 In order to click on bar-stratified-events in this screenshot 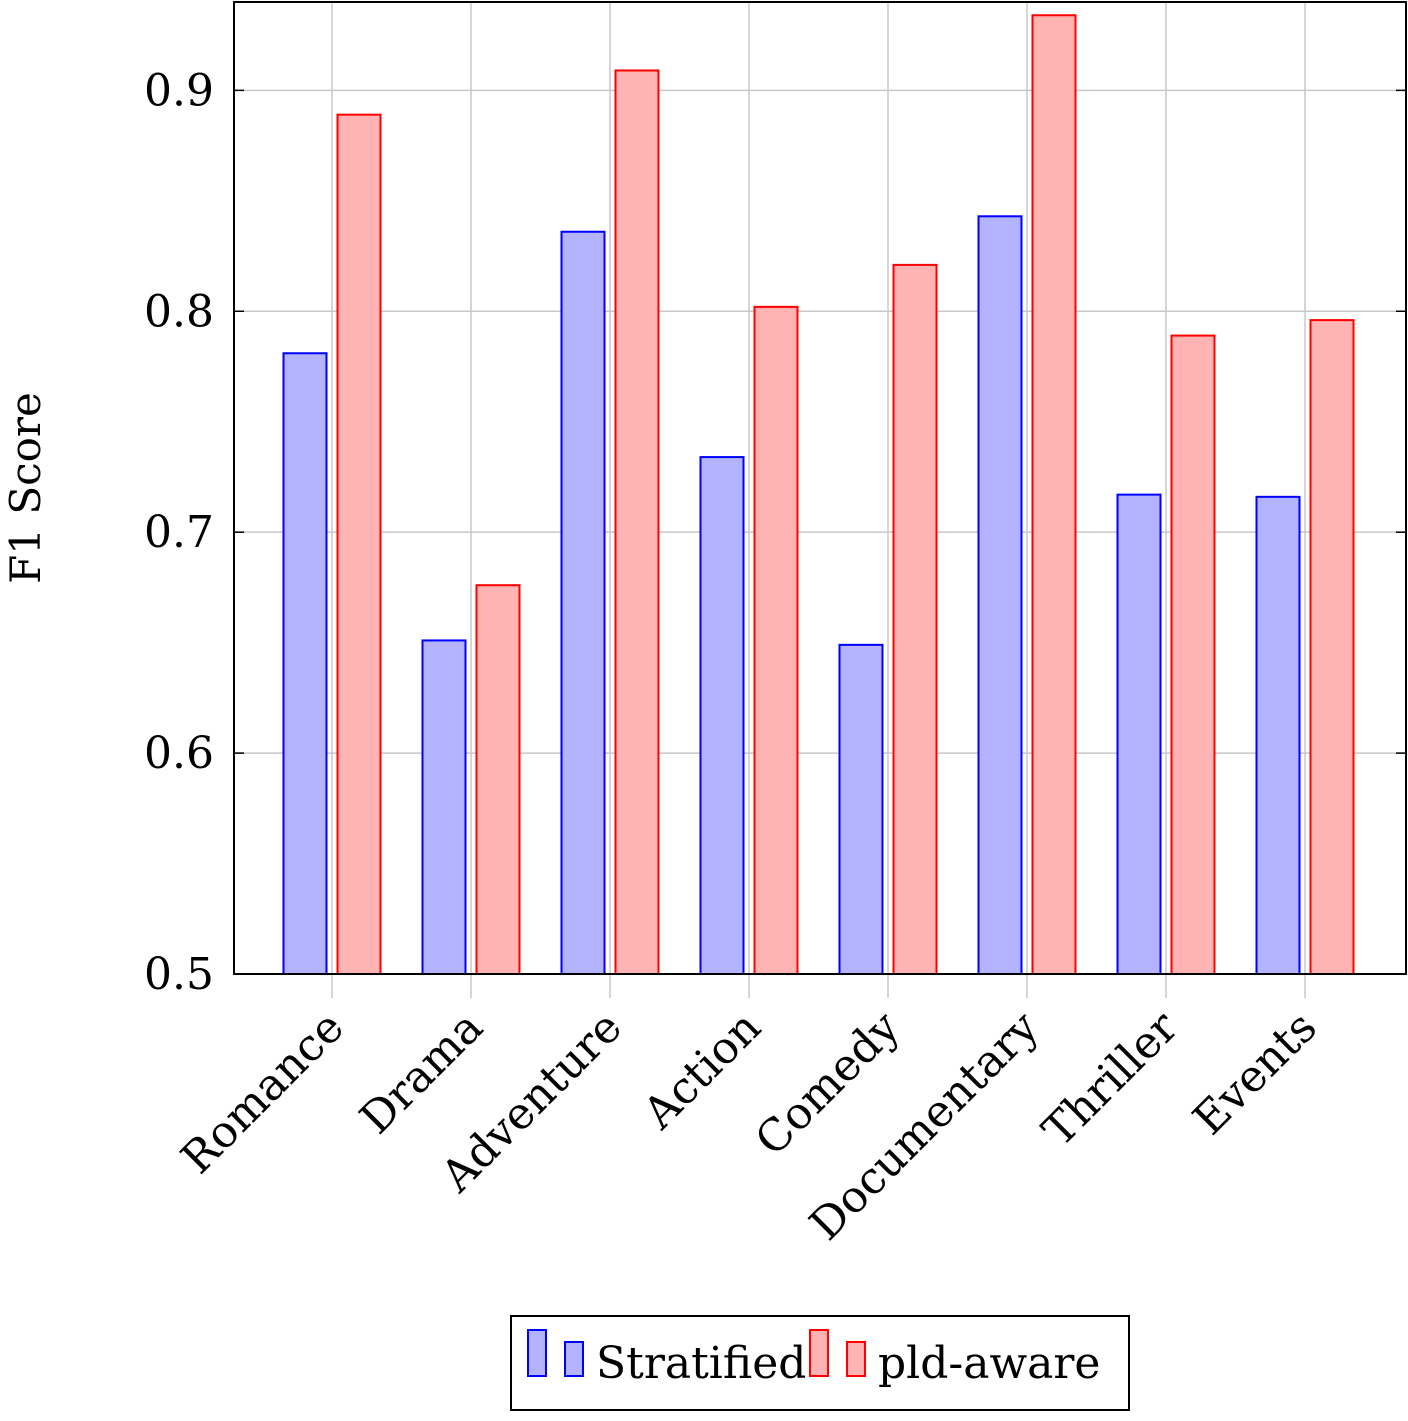, I will do `click(1278, 735)`.